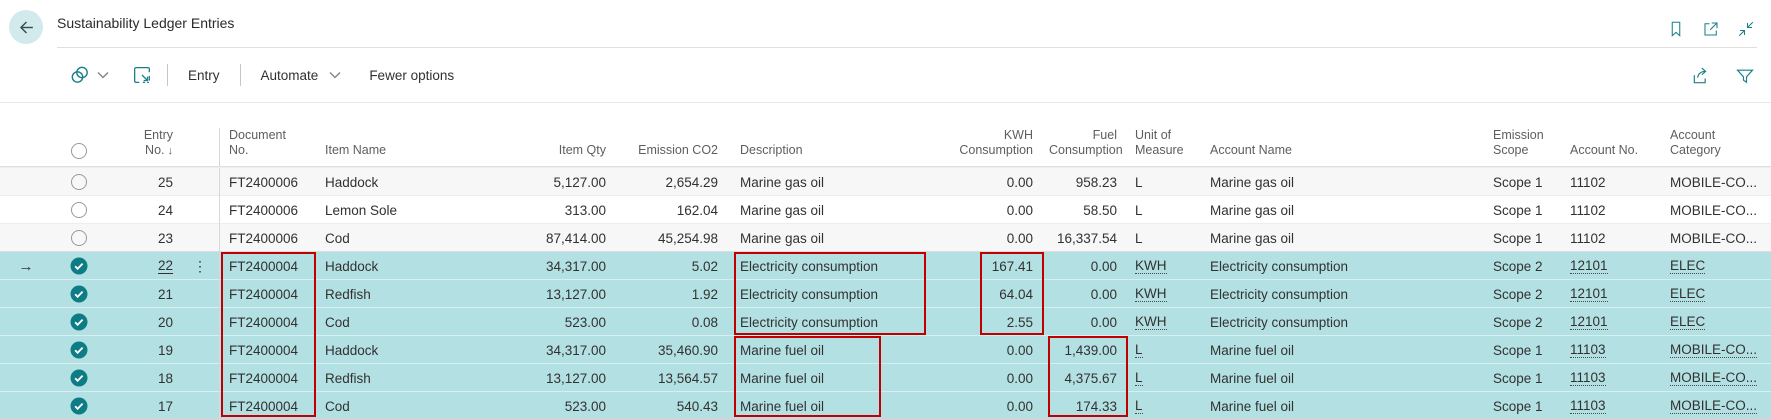 The image size is (1771, 419). What do you see at coordinates (1252, 378) in the screenshot?
I see `cell-account-name: Marine fuel oil` at bounding box center [1252, 378].